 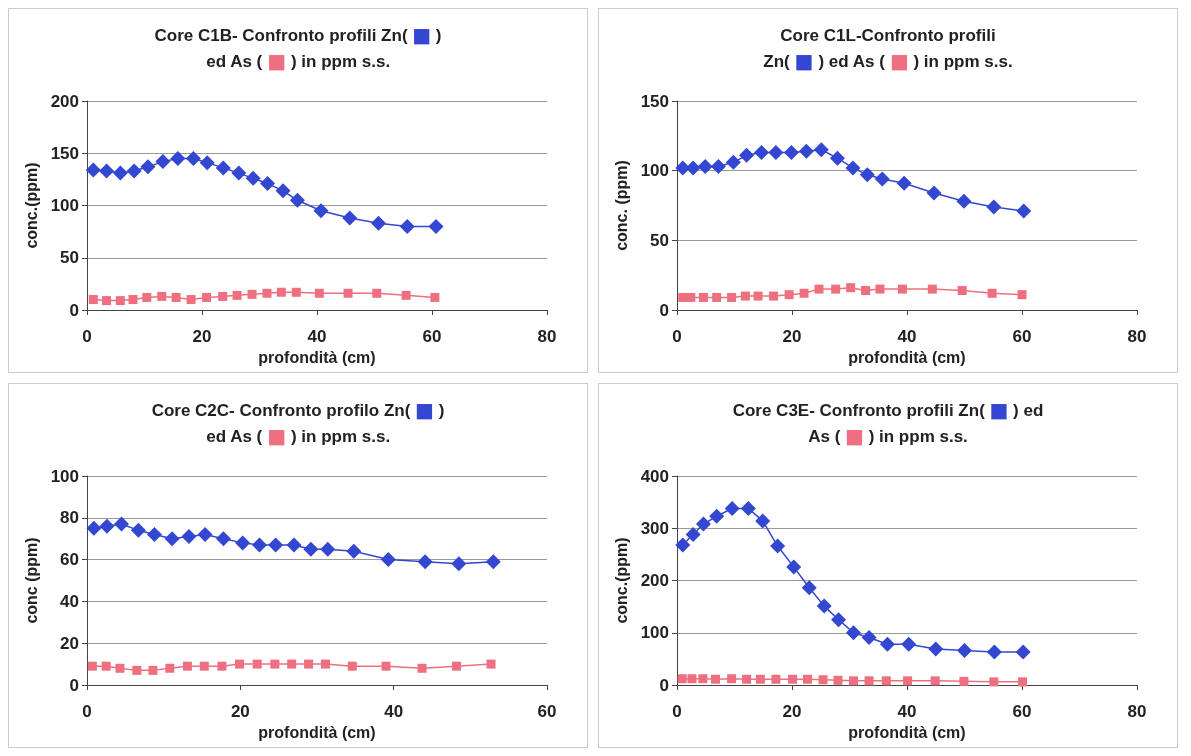 What do you see at coordinates (654, 476) in the screenshot?
I see `y-tick-label: 400` at bounding box center [654, 476].